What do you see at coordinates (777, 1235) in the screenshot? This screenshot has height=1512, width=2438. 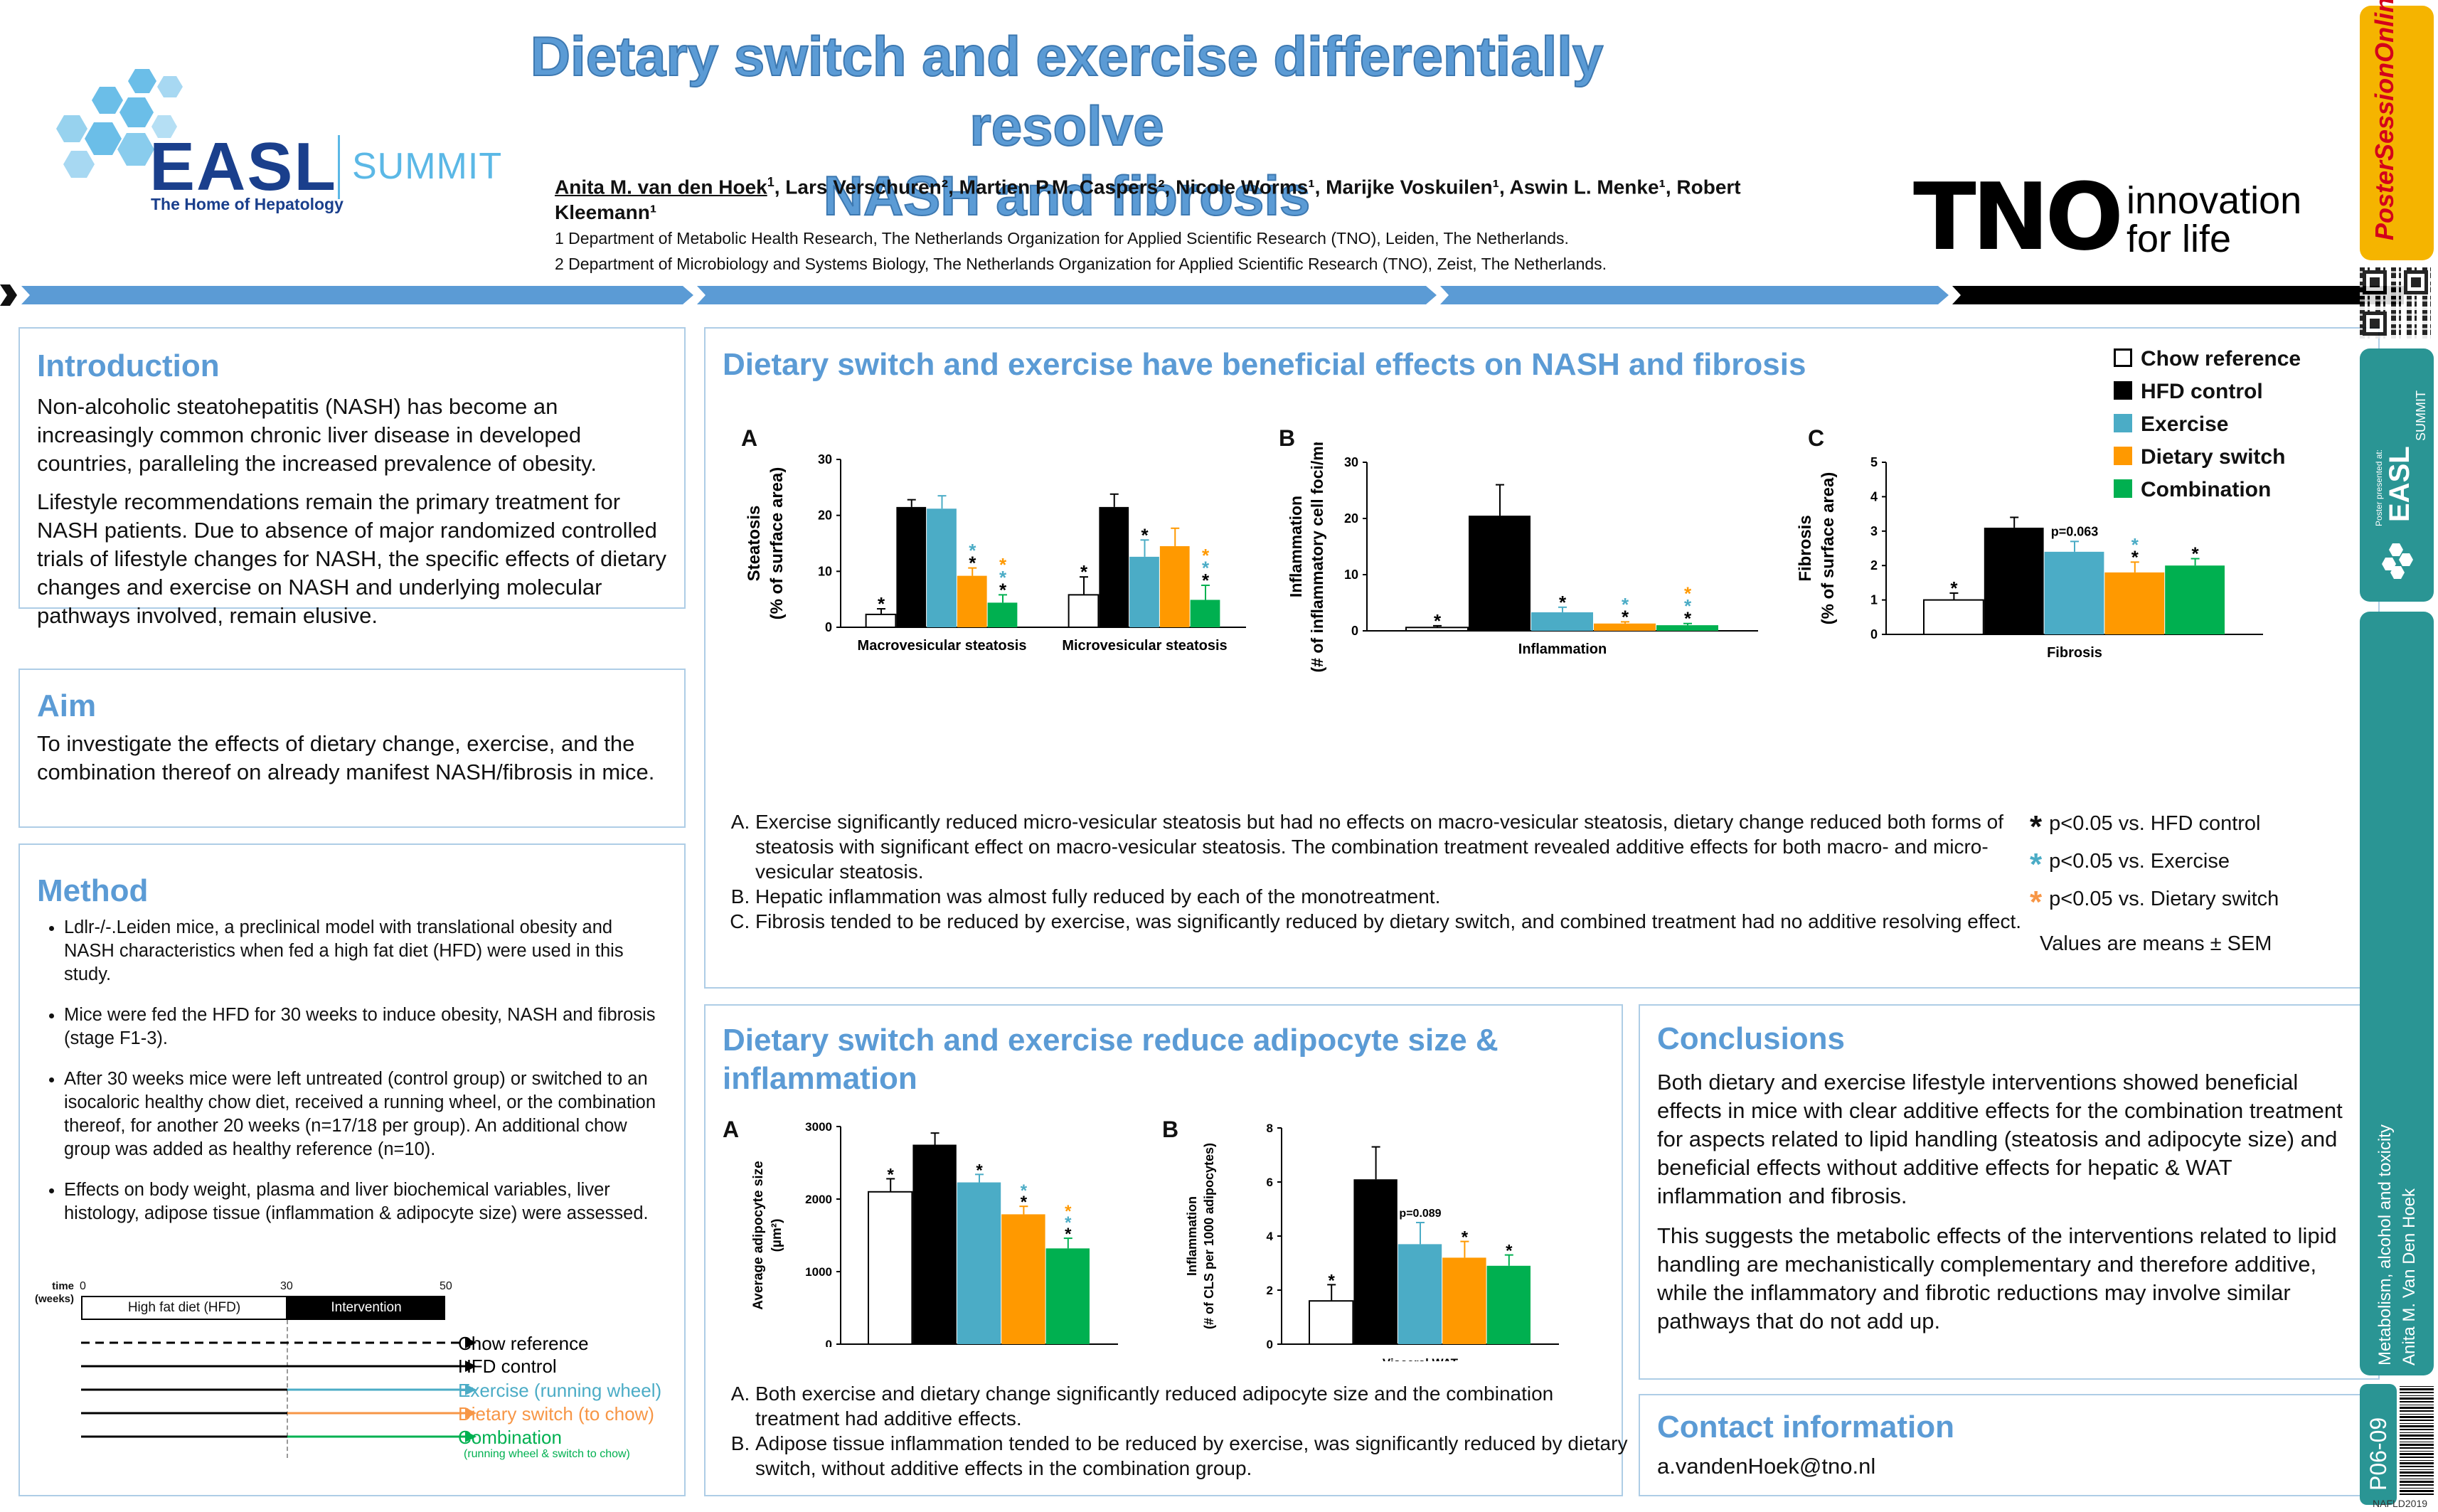 I see `y-axis-label-2: (µm²)` at bounding box center [777, 1235].